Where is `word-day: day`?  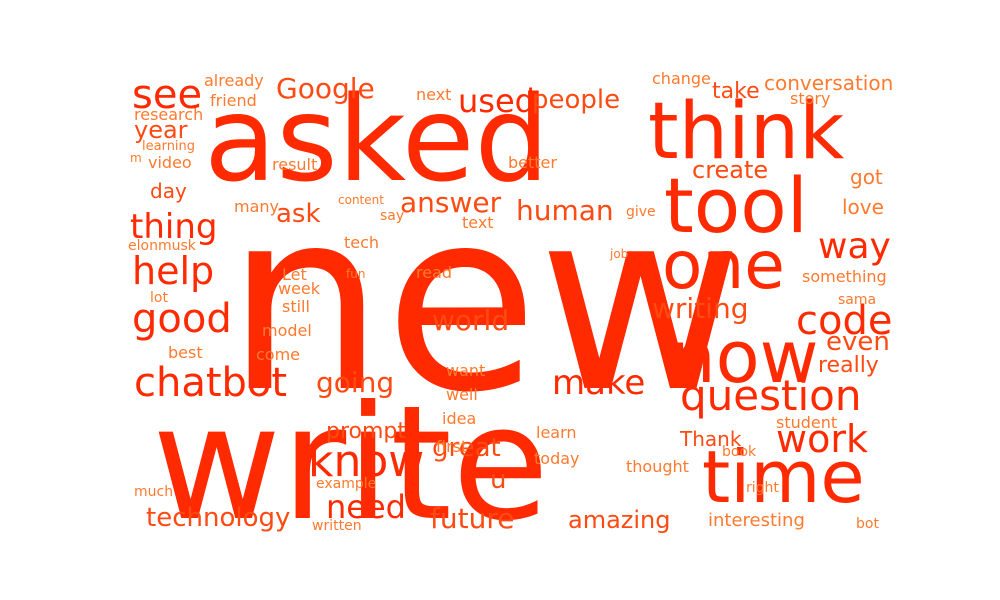
word-day: day is located at coordinates (168, 191).